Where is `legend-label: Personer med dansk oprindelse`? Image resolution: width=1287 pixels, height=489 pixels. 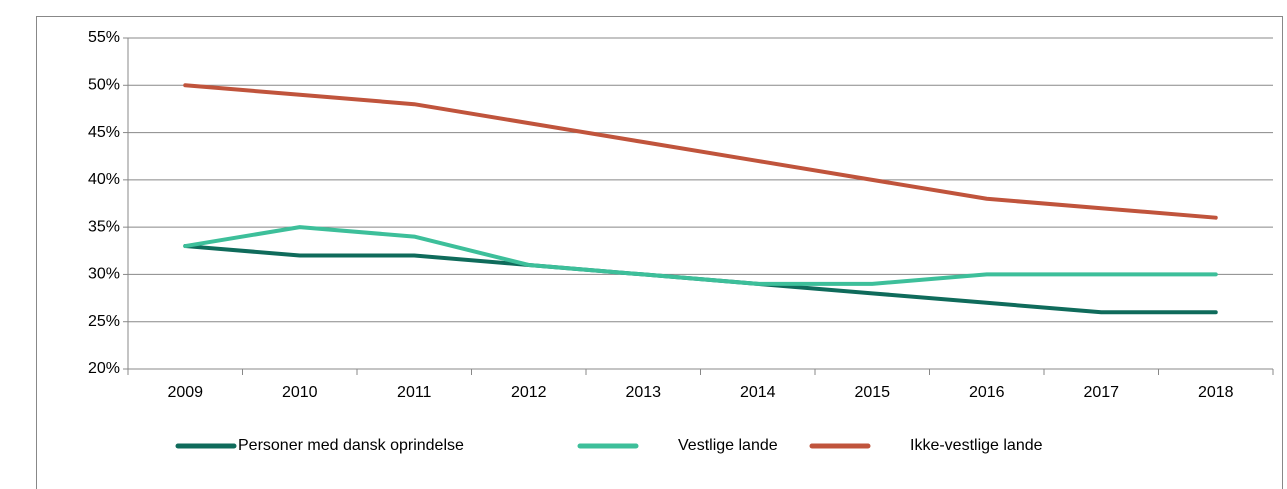 legend-label: Personer med dansk oprindelse is located at coordinates (351, 445).